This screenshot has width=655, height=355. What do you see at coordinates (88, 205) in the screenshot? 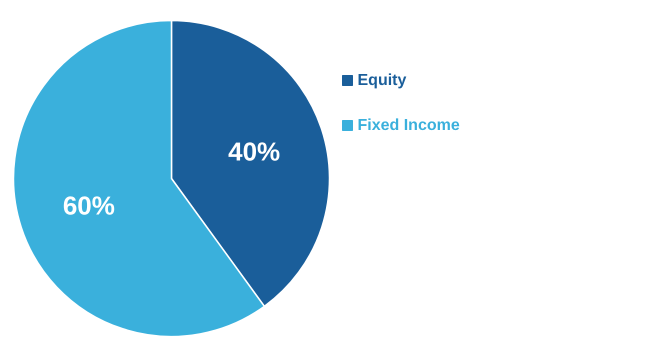
I see `data-label: 60%` at bounding box center [88, 205].